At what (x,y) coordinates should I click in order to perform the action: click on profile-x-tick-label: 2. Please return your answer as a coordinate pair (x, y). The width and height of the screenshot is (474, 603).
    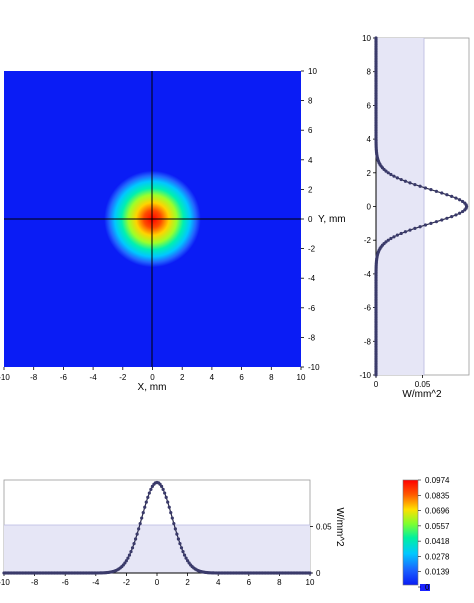
    Looking at the image, I should click on (187, 582).